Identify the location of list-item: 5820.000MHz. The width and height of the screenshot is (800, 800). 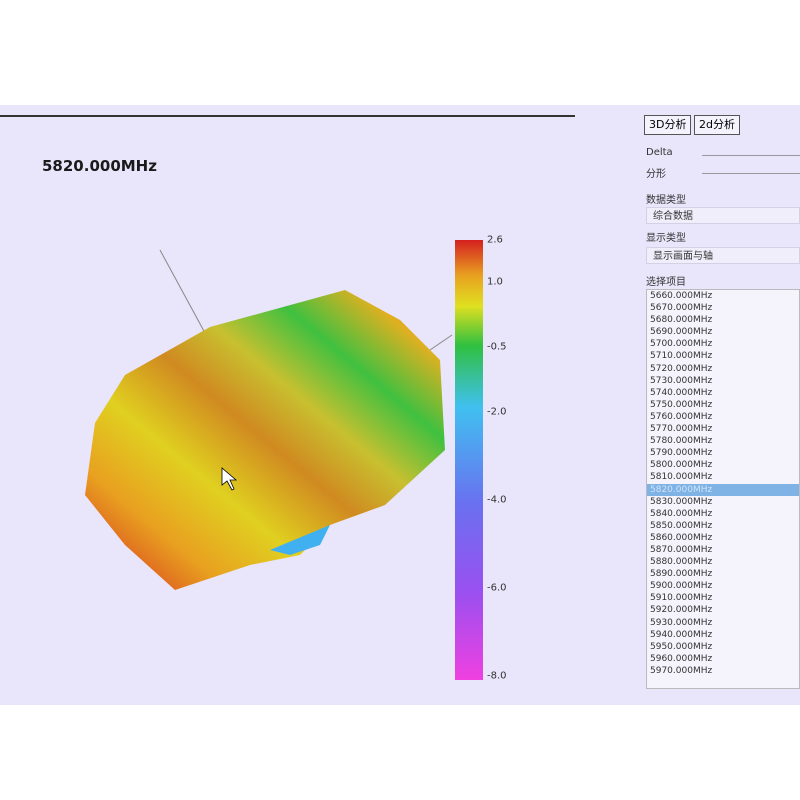
(723, 489).